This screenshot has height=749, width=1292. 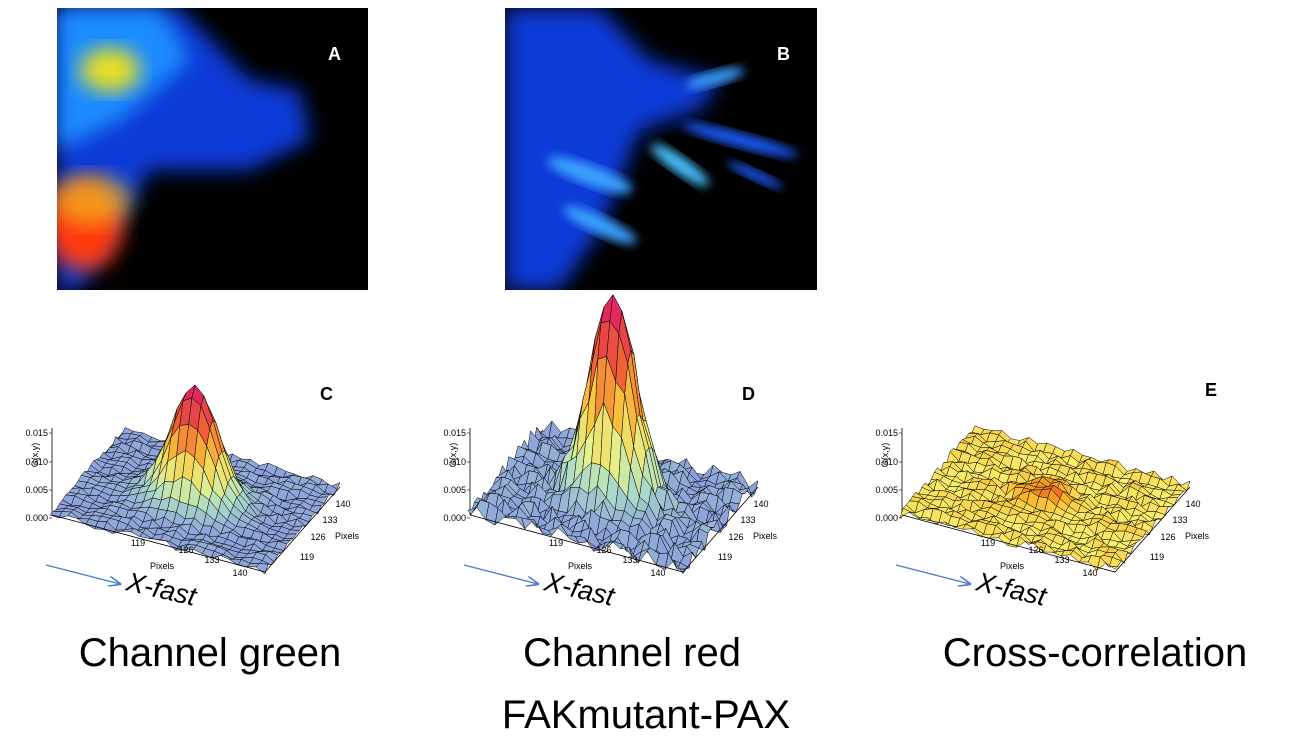 What do you see at coordinates (334, 54) in the screenshot?
I see `panel-label: A` at bounding box center [334, 54].